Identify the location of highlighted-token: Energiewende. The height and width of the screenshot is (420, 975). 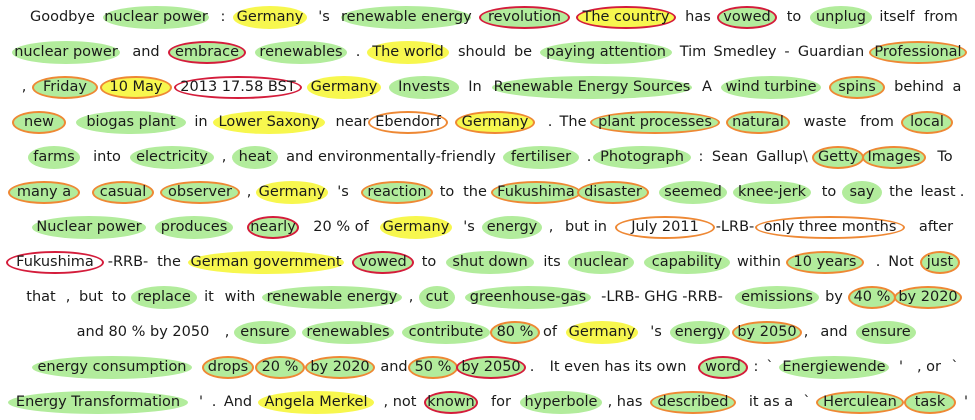
(834, 367).